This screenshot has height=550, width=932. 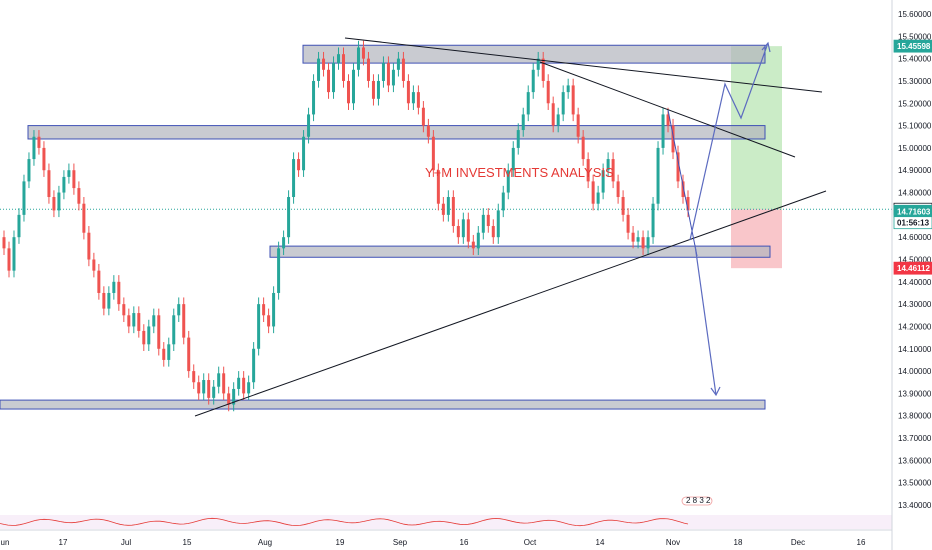 I want to click on time-tick-label: Sep, so click(x=400, y=542).